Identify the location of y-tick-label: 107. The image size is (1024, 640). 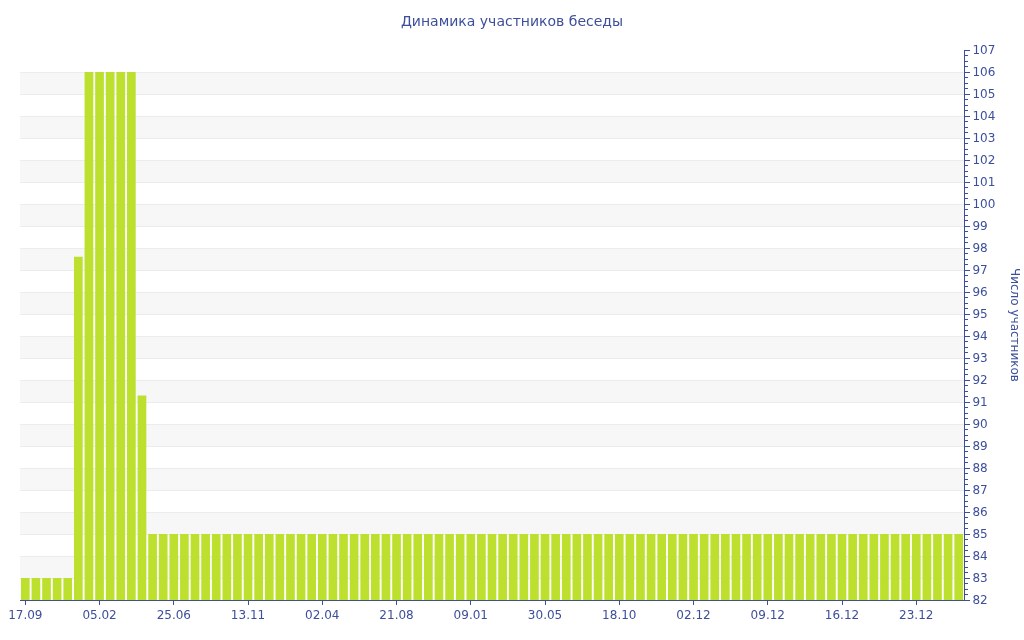
(984, 50).